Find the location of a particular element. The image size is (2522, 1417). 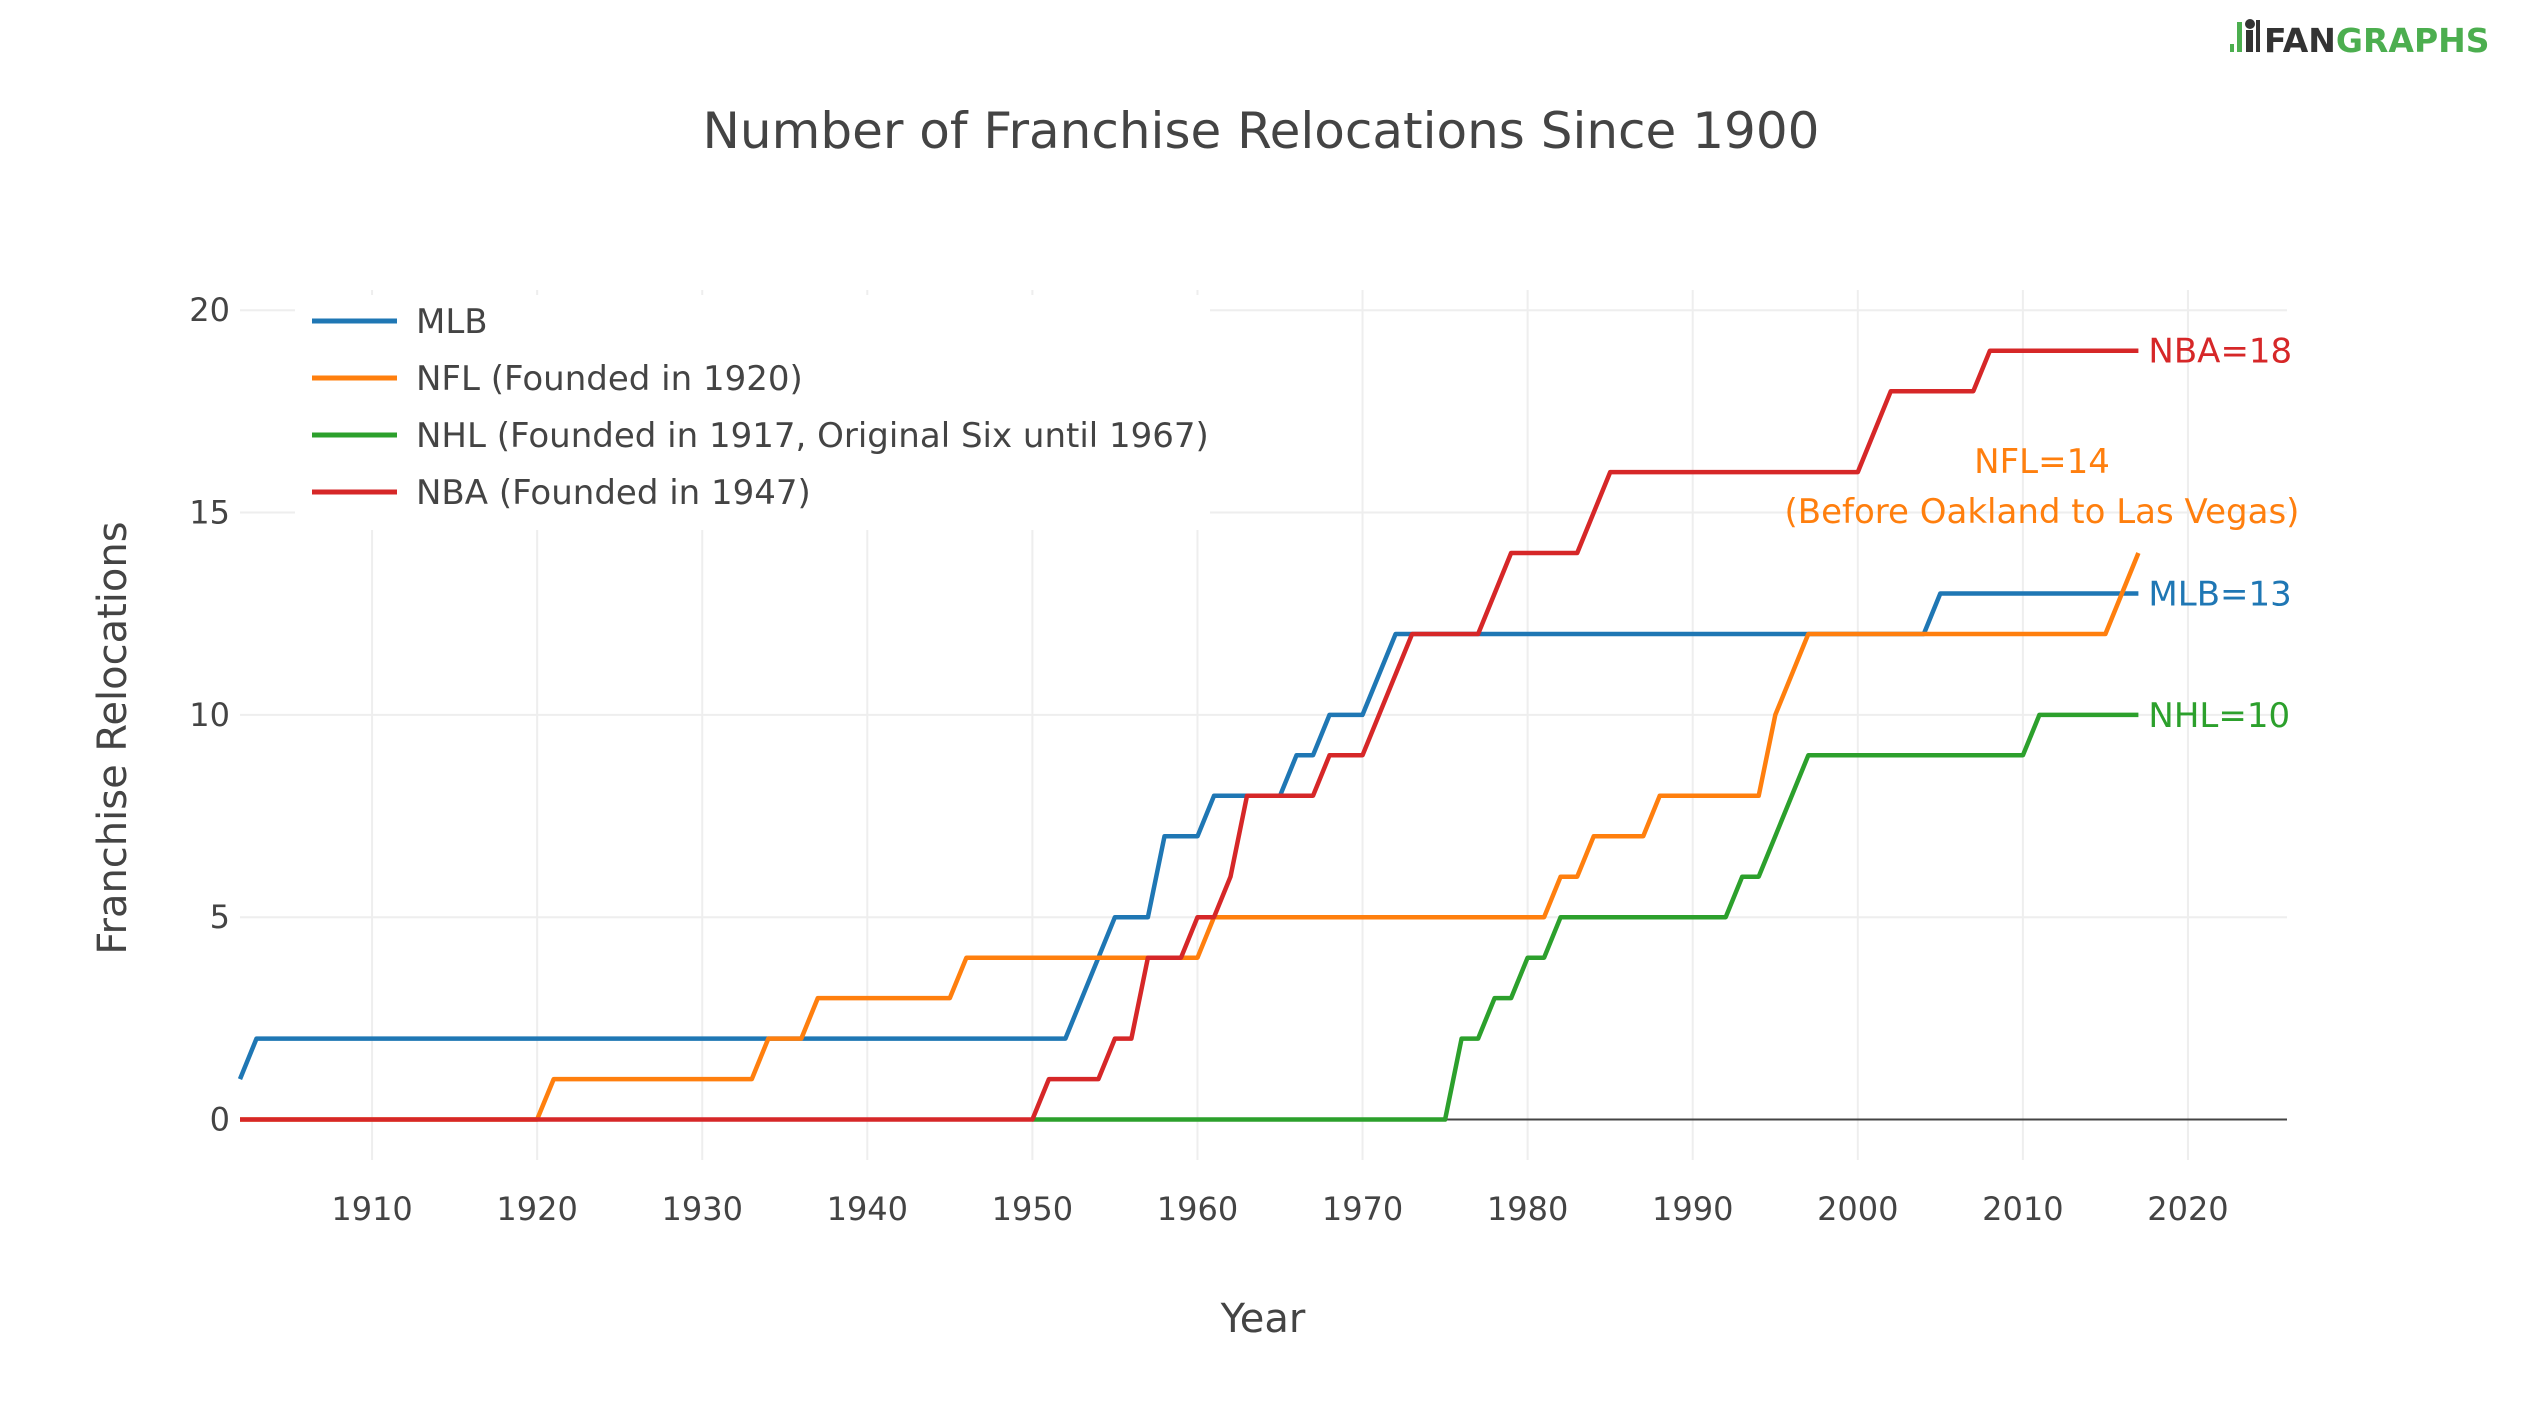

legend-label-nba: NBA (Founded in 1947) is located at coordinates (613, 493).